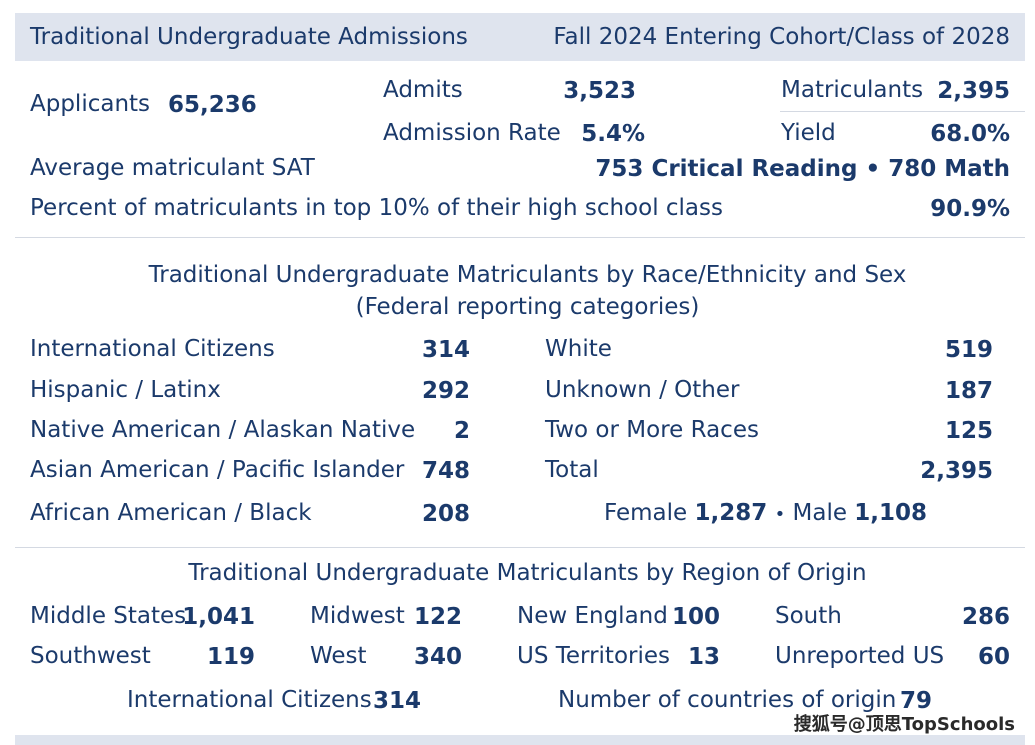  I want to click on applicants-value: 65,236, so click(212, 105).